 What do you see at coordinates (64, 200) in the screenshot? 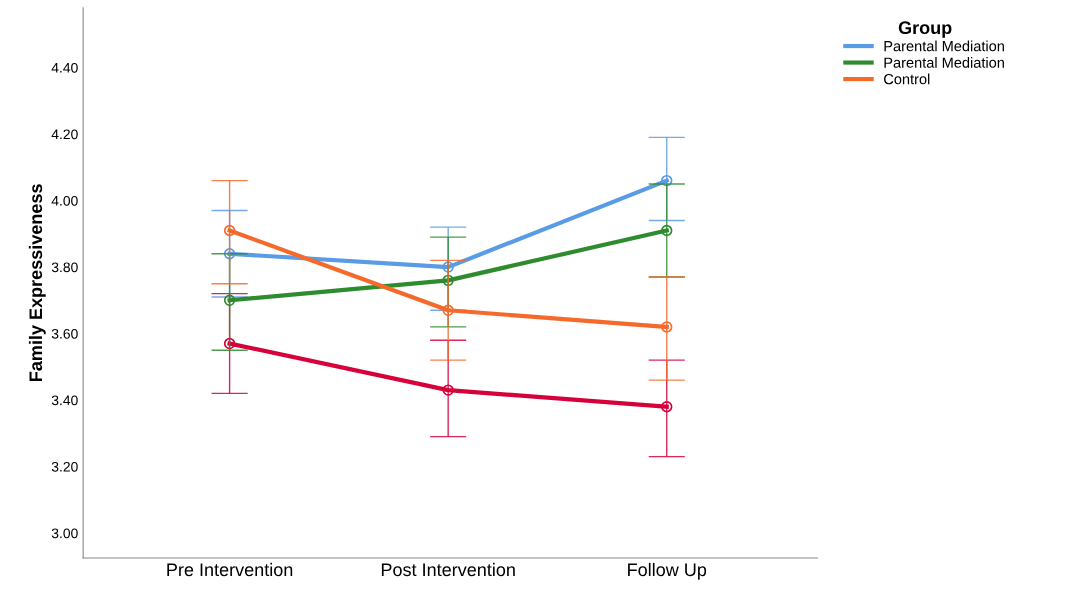
I see `y-tick-label: 4.00` at bounding box center [64, 200].